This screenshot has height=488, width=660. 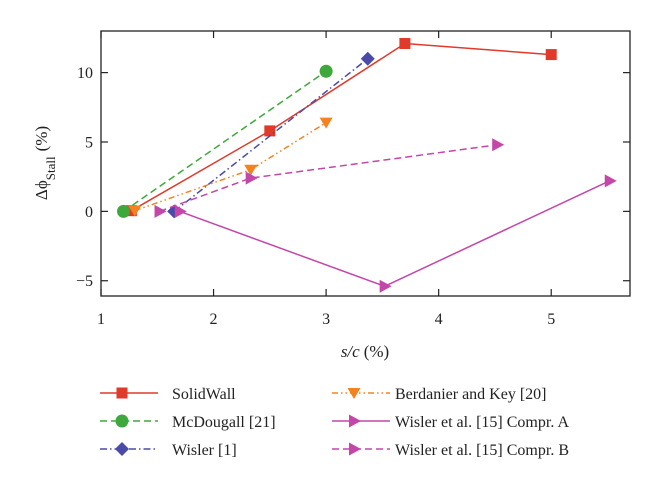 I want to click on x-tick-label: 4, so click(x=439, y=319).